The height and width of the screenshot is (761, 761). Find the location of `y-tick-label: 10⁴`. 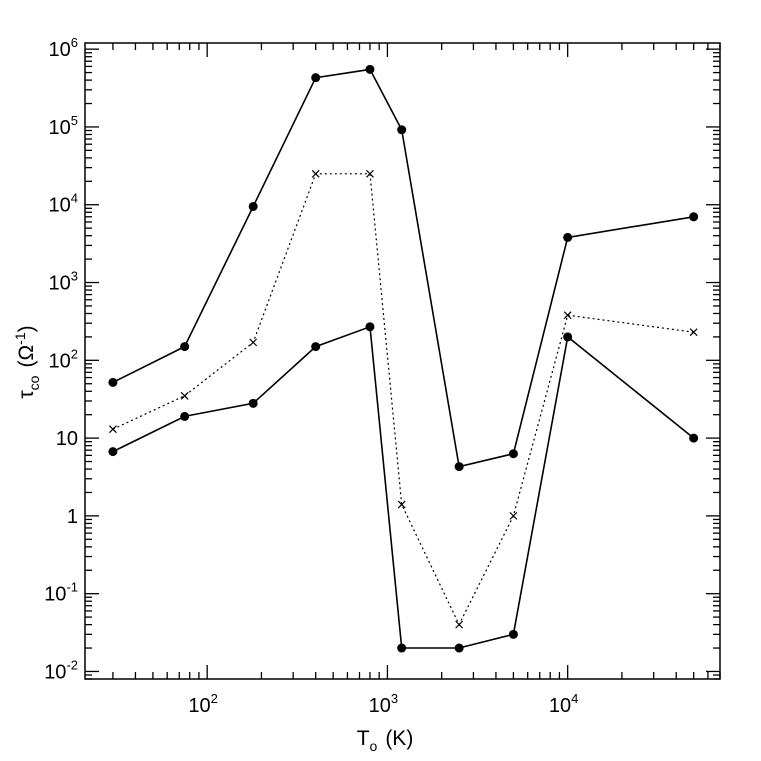

y-tick-label: 10⁴ is located at coordinates (63, 204).